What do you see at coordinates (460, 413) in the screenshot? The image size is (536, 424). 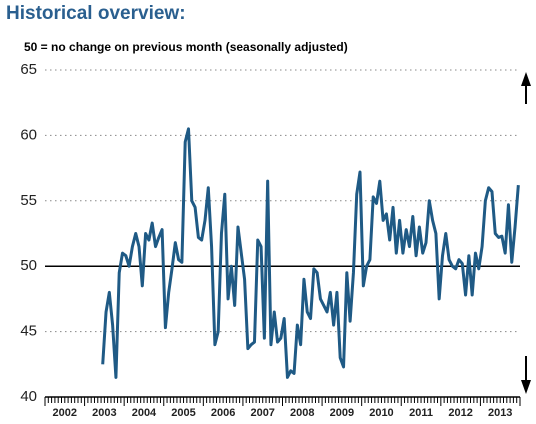 I see `x-tick-label: 2012` at bounding box center [460, 413].